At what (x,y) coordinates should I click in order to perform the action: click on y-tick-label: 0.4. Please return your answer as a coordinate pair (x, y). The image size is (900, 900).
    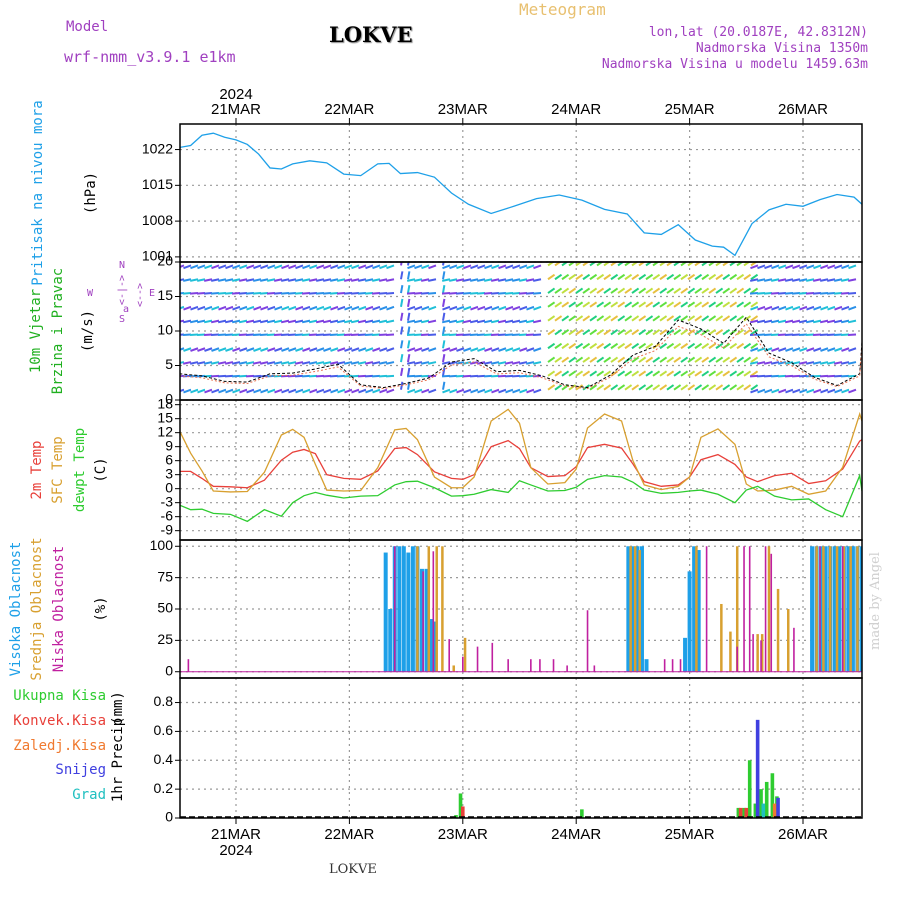
    Looking at the image, I should click on (164, 759).